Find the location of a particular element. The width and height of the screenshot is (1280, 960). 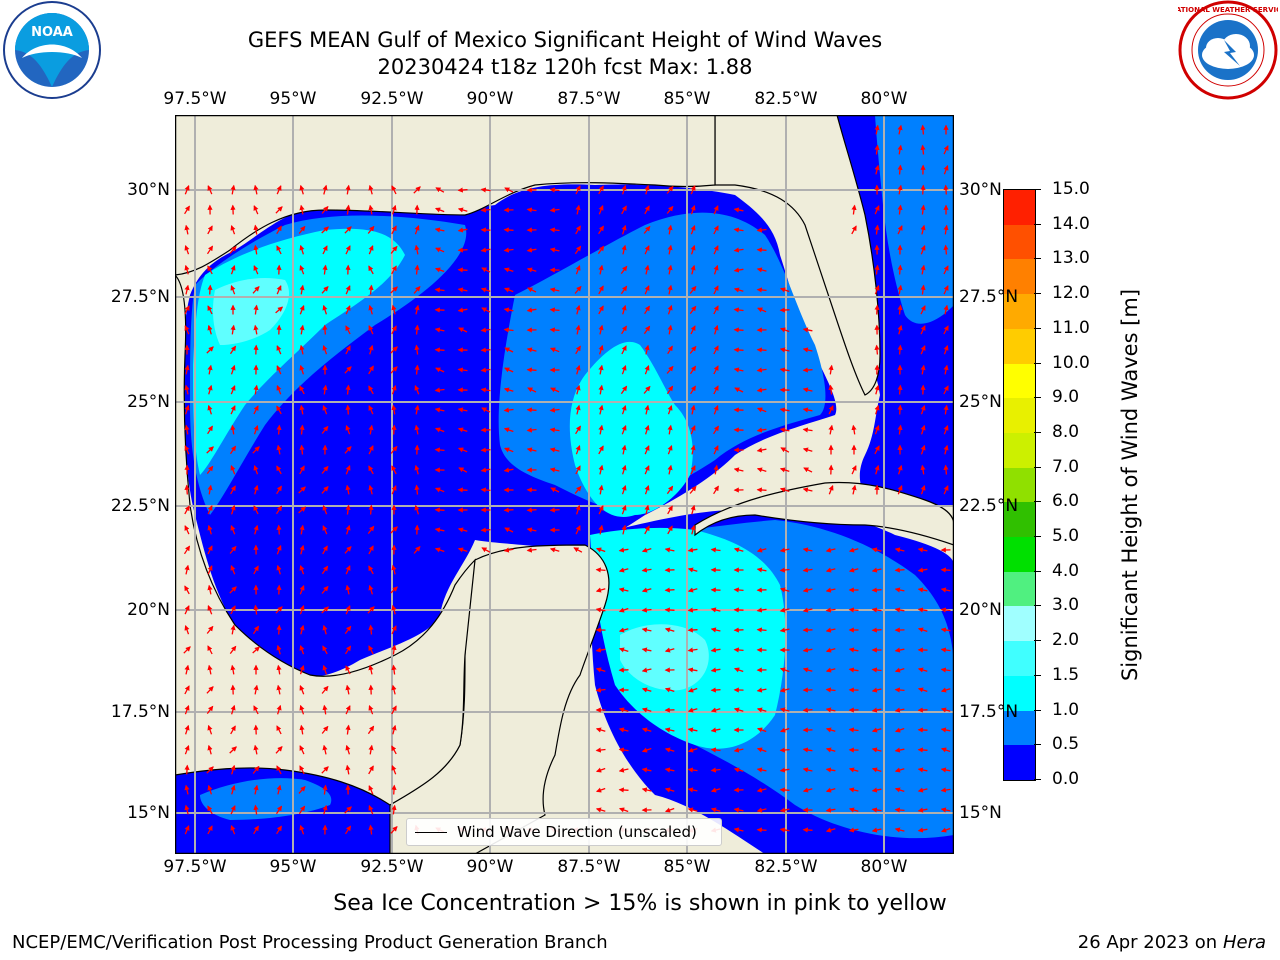

lon-label-top: 97.5°W is located at coordinates (195, 99).